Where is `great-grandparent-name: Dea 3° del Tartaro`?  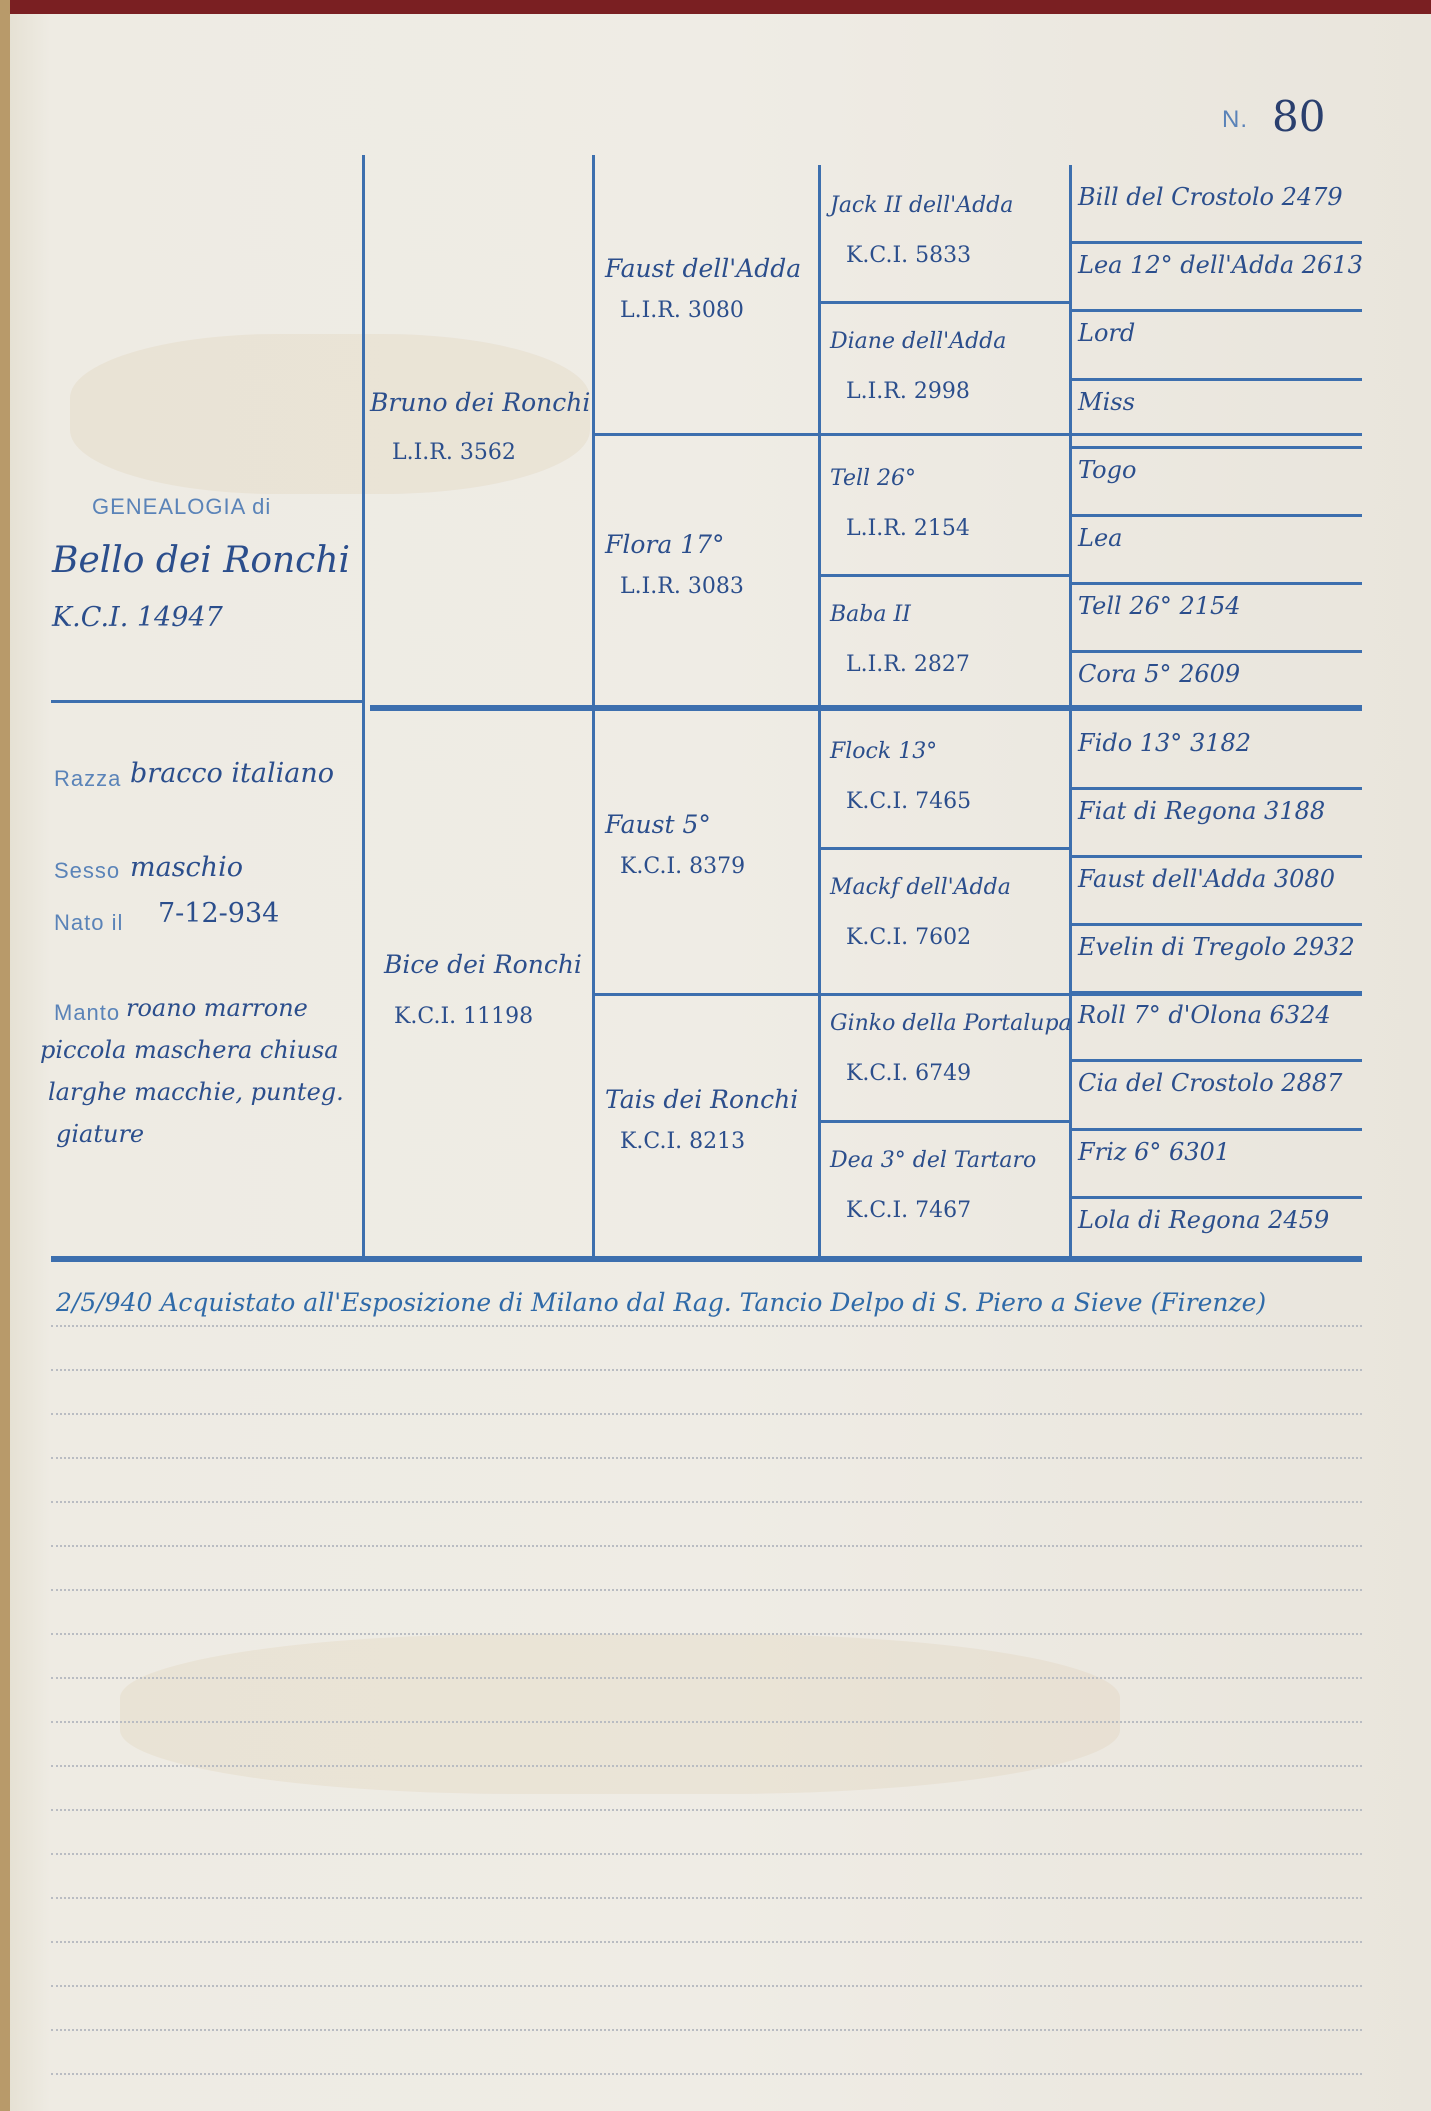
great-grandparent-name: Dea 3° del Tartaro is located at coordinates (933, 1160).